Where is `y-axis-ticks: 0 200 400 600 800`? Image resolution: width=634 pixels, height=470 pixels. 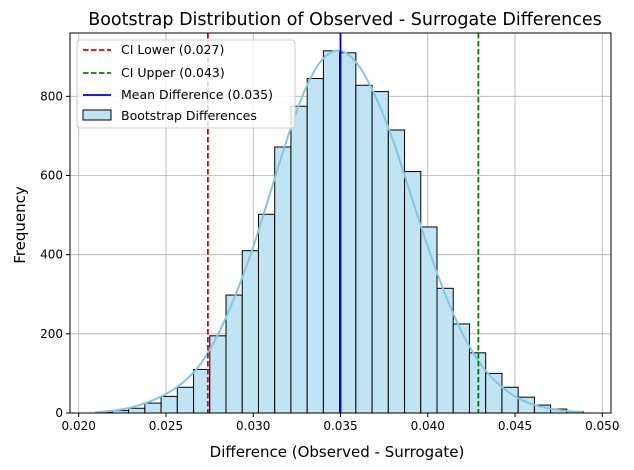
y-axis-ticks: 0 200 400 600 800 is located at coordinates (55, 254).